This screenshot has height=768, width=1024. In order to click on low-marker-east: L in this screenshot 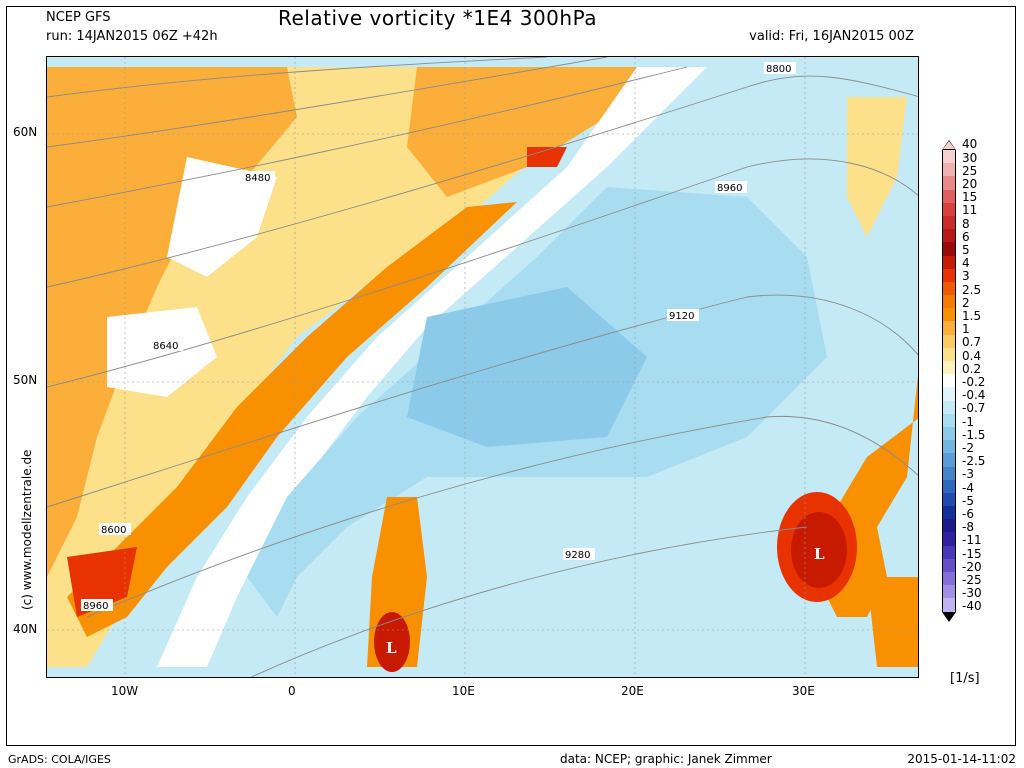, I will do `click(819, 554)`.